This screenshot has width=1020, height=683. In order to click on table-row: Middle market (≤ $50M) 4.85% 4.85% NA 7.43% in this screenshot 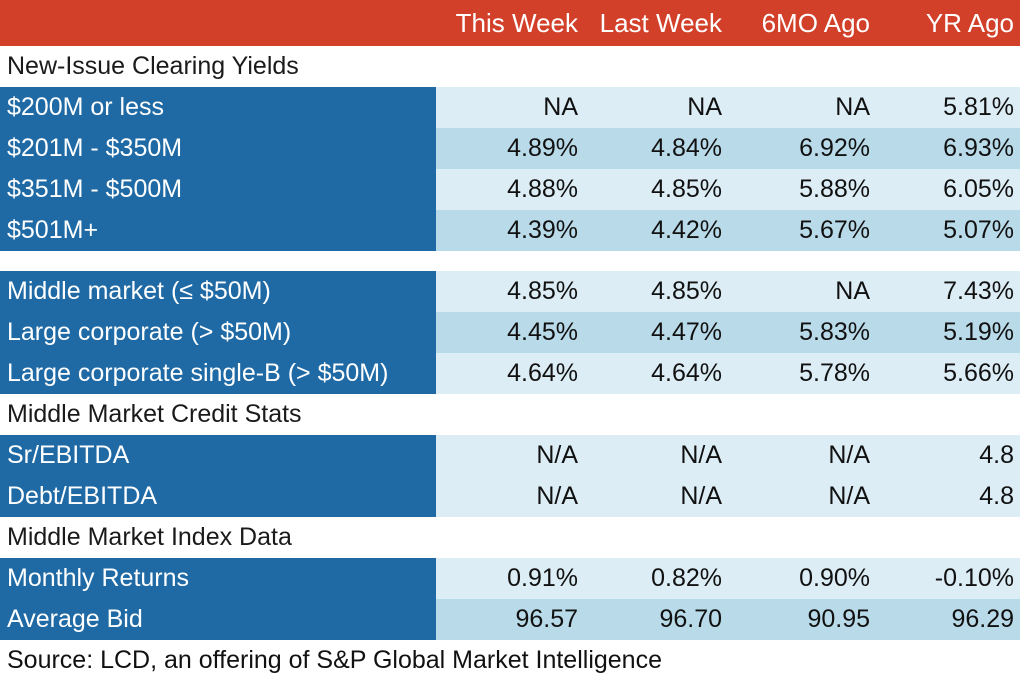, I will do `click(510, 291)`.